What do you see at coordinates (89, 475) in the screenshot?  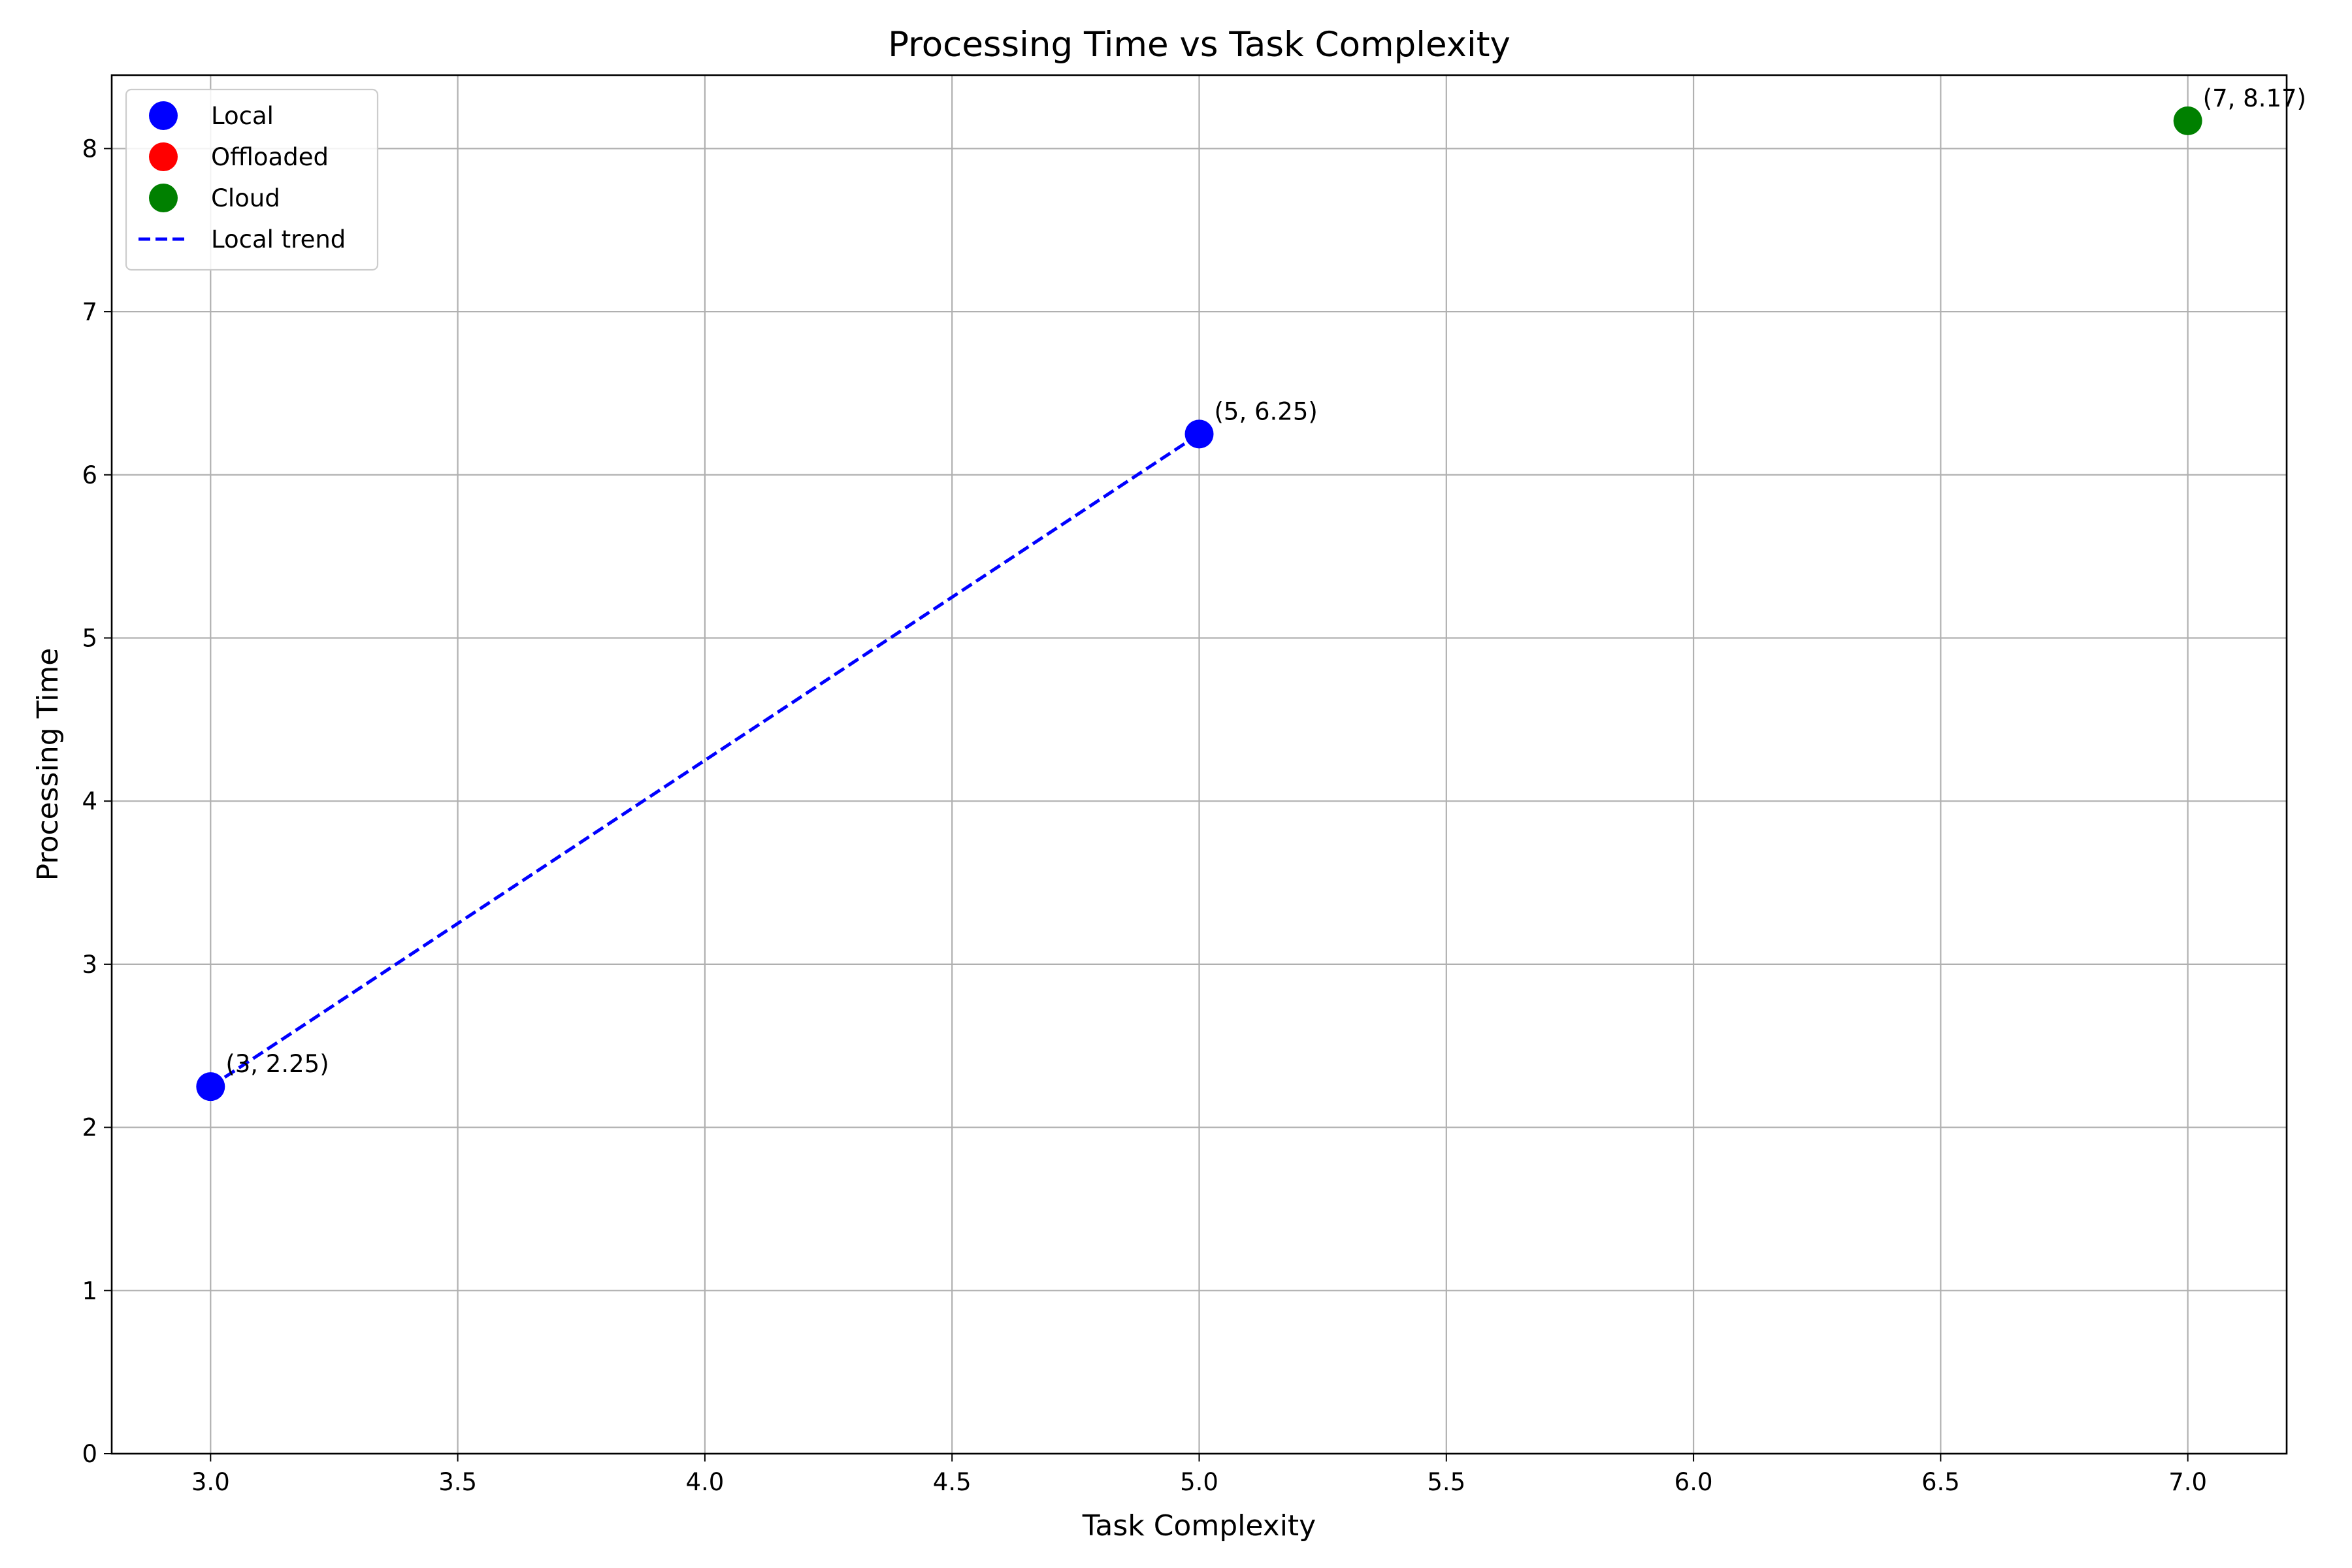 I see `y-tick-label: 6` at bounding box center [89, 475].